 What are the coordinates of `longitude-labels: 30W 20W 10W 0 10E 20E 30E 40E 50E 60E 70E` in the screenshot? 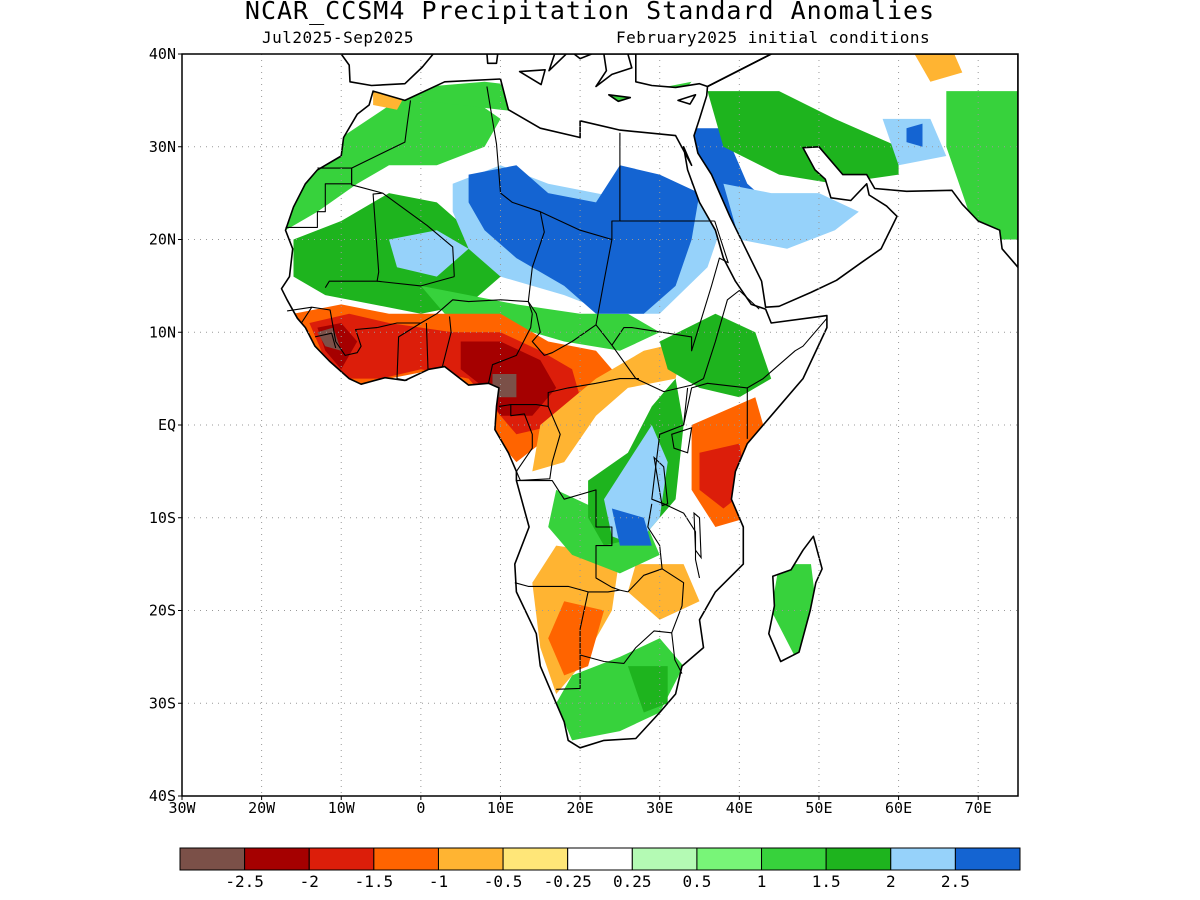 It's located at (580, 806).